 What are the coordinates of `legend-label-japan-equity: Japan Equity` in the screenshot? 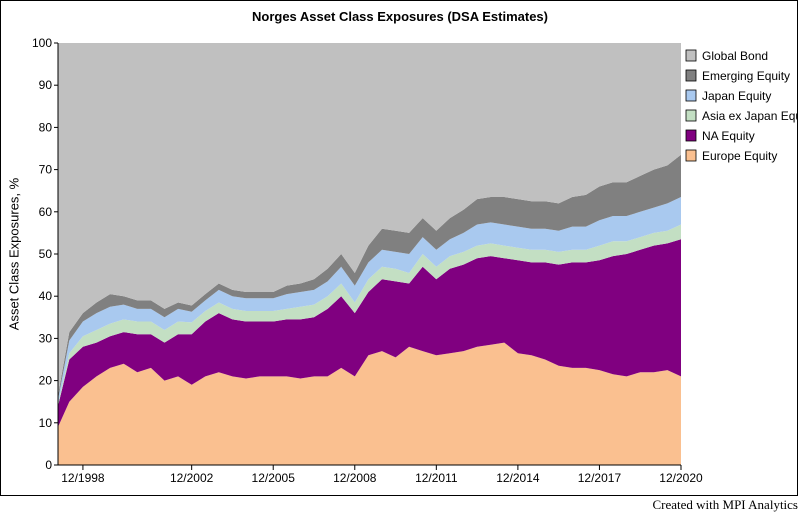 It's located at (736, 96).